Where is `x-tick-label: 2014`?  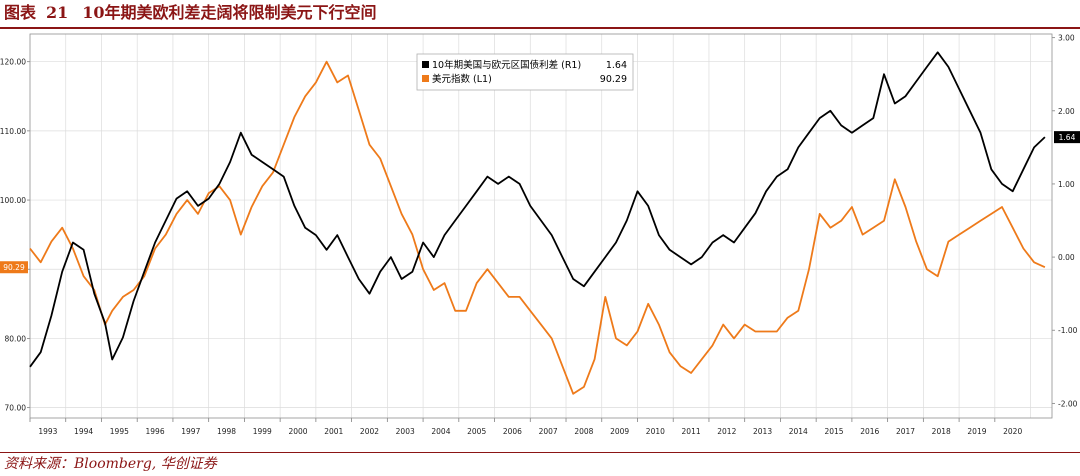 x-tick-label: 2014 is located at coordinates (798, 431).